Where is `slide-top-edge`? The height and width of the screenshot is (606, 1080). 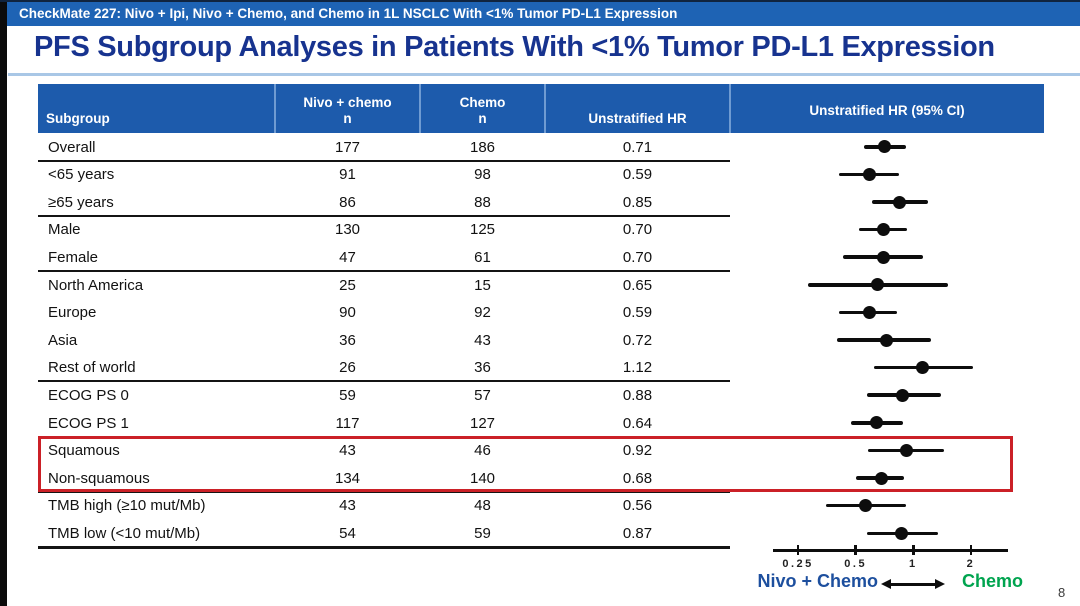
slide-top-edge is located at coordinates (540, 1).